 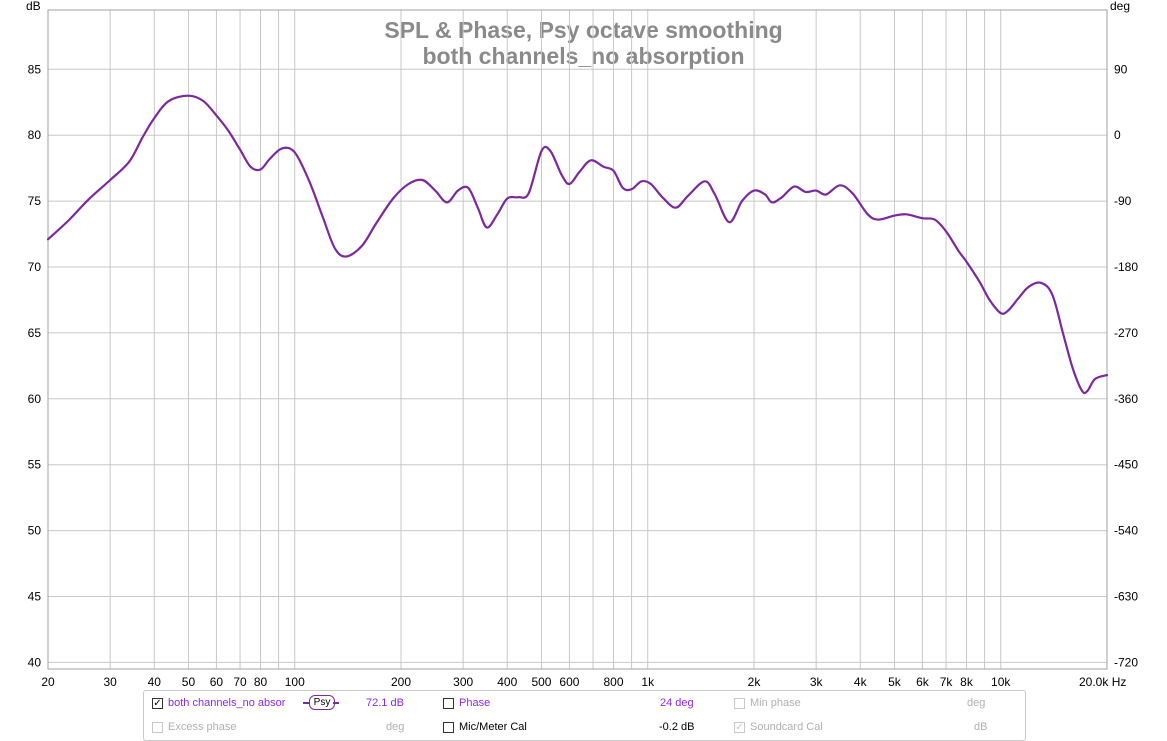 I want to click on x-tick-label: 4k, so click(x=861, y=682).